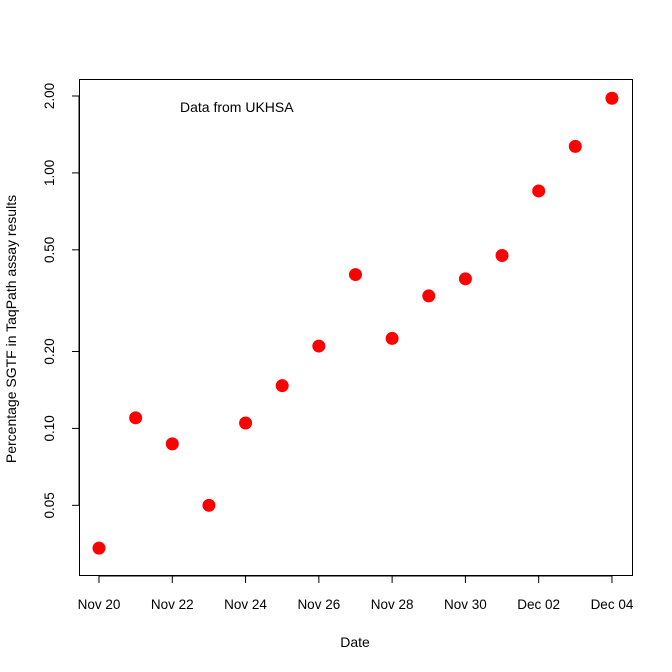 The width and height of the screenshot is (672, 672). What do you see at coordinates (612, 604) in the screenshot?
I see `x-tick-label: Dec 04` at bounding box center [612, 604].